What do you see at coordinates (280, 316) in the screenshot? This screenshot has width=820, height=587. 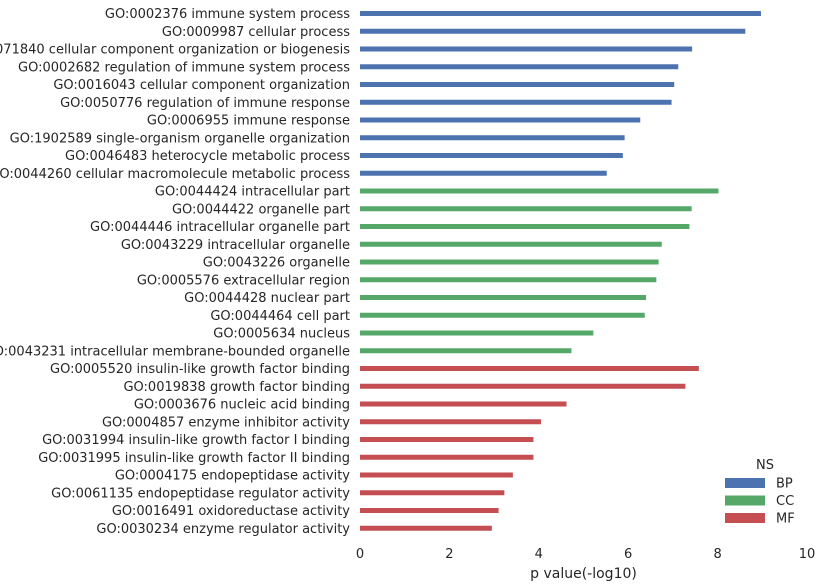 I see `category-label: GO:0044464 cell part` at bounding box center [280, 316].